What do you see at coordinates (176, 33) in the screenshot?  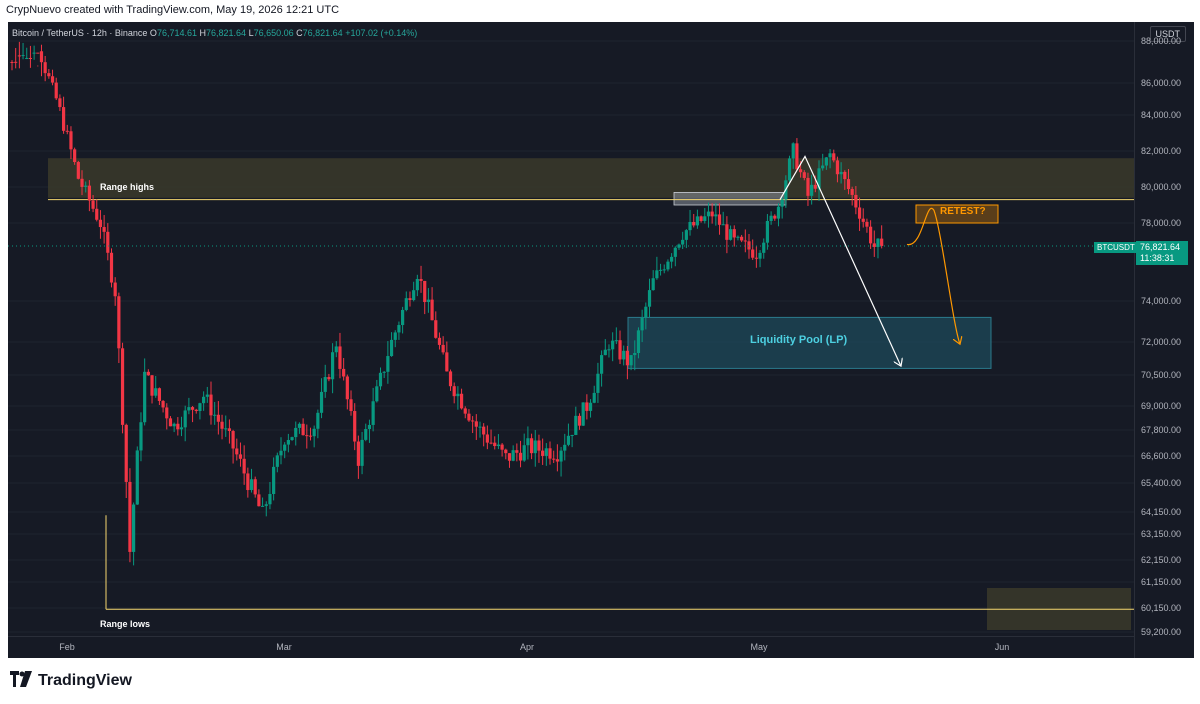 I see `open-value: 76,714.61` at bounding box center [176, 33].